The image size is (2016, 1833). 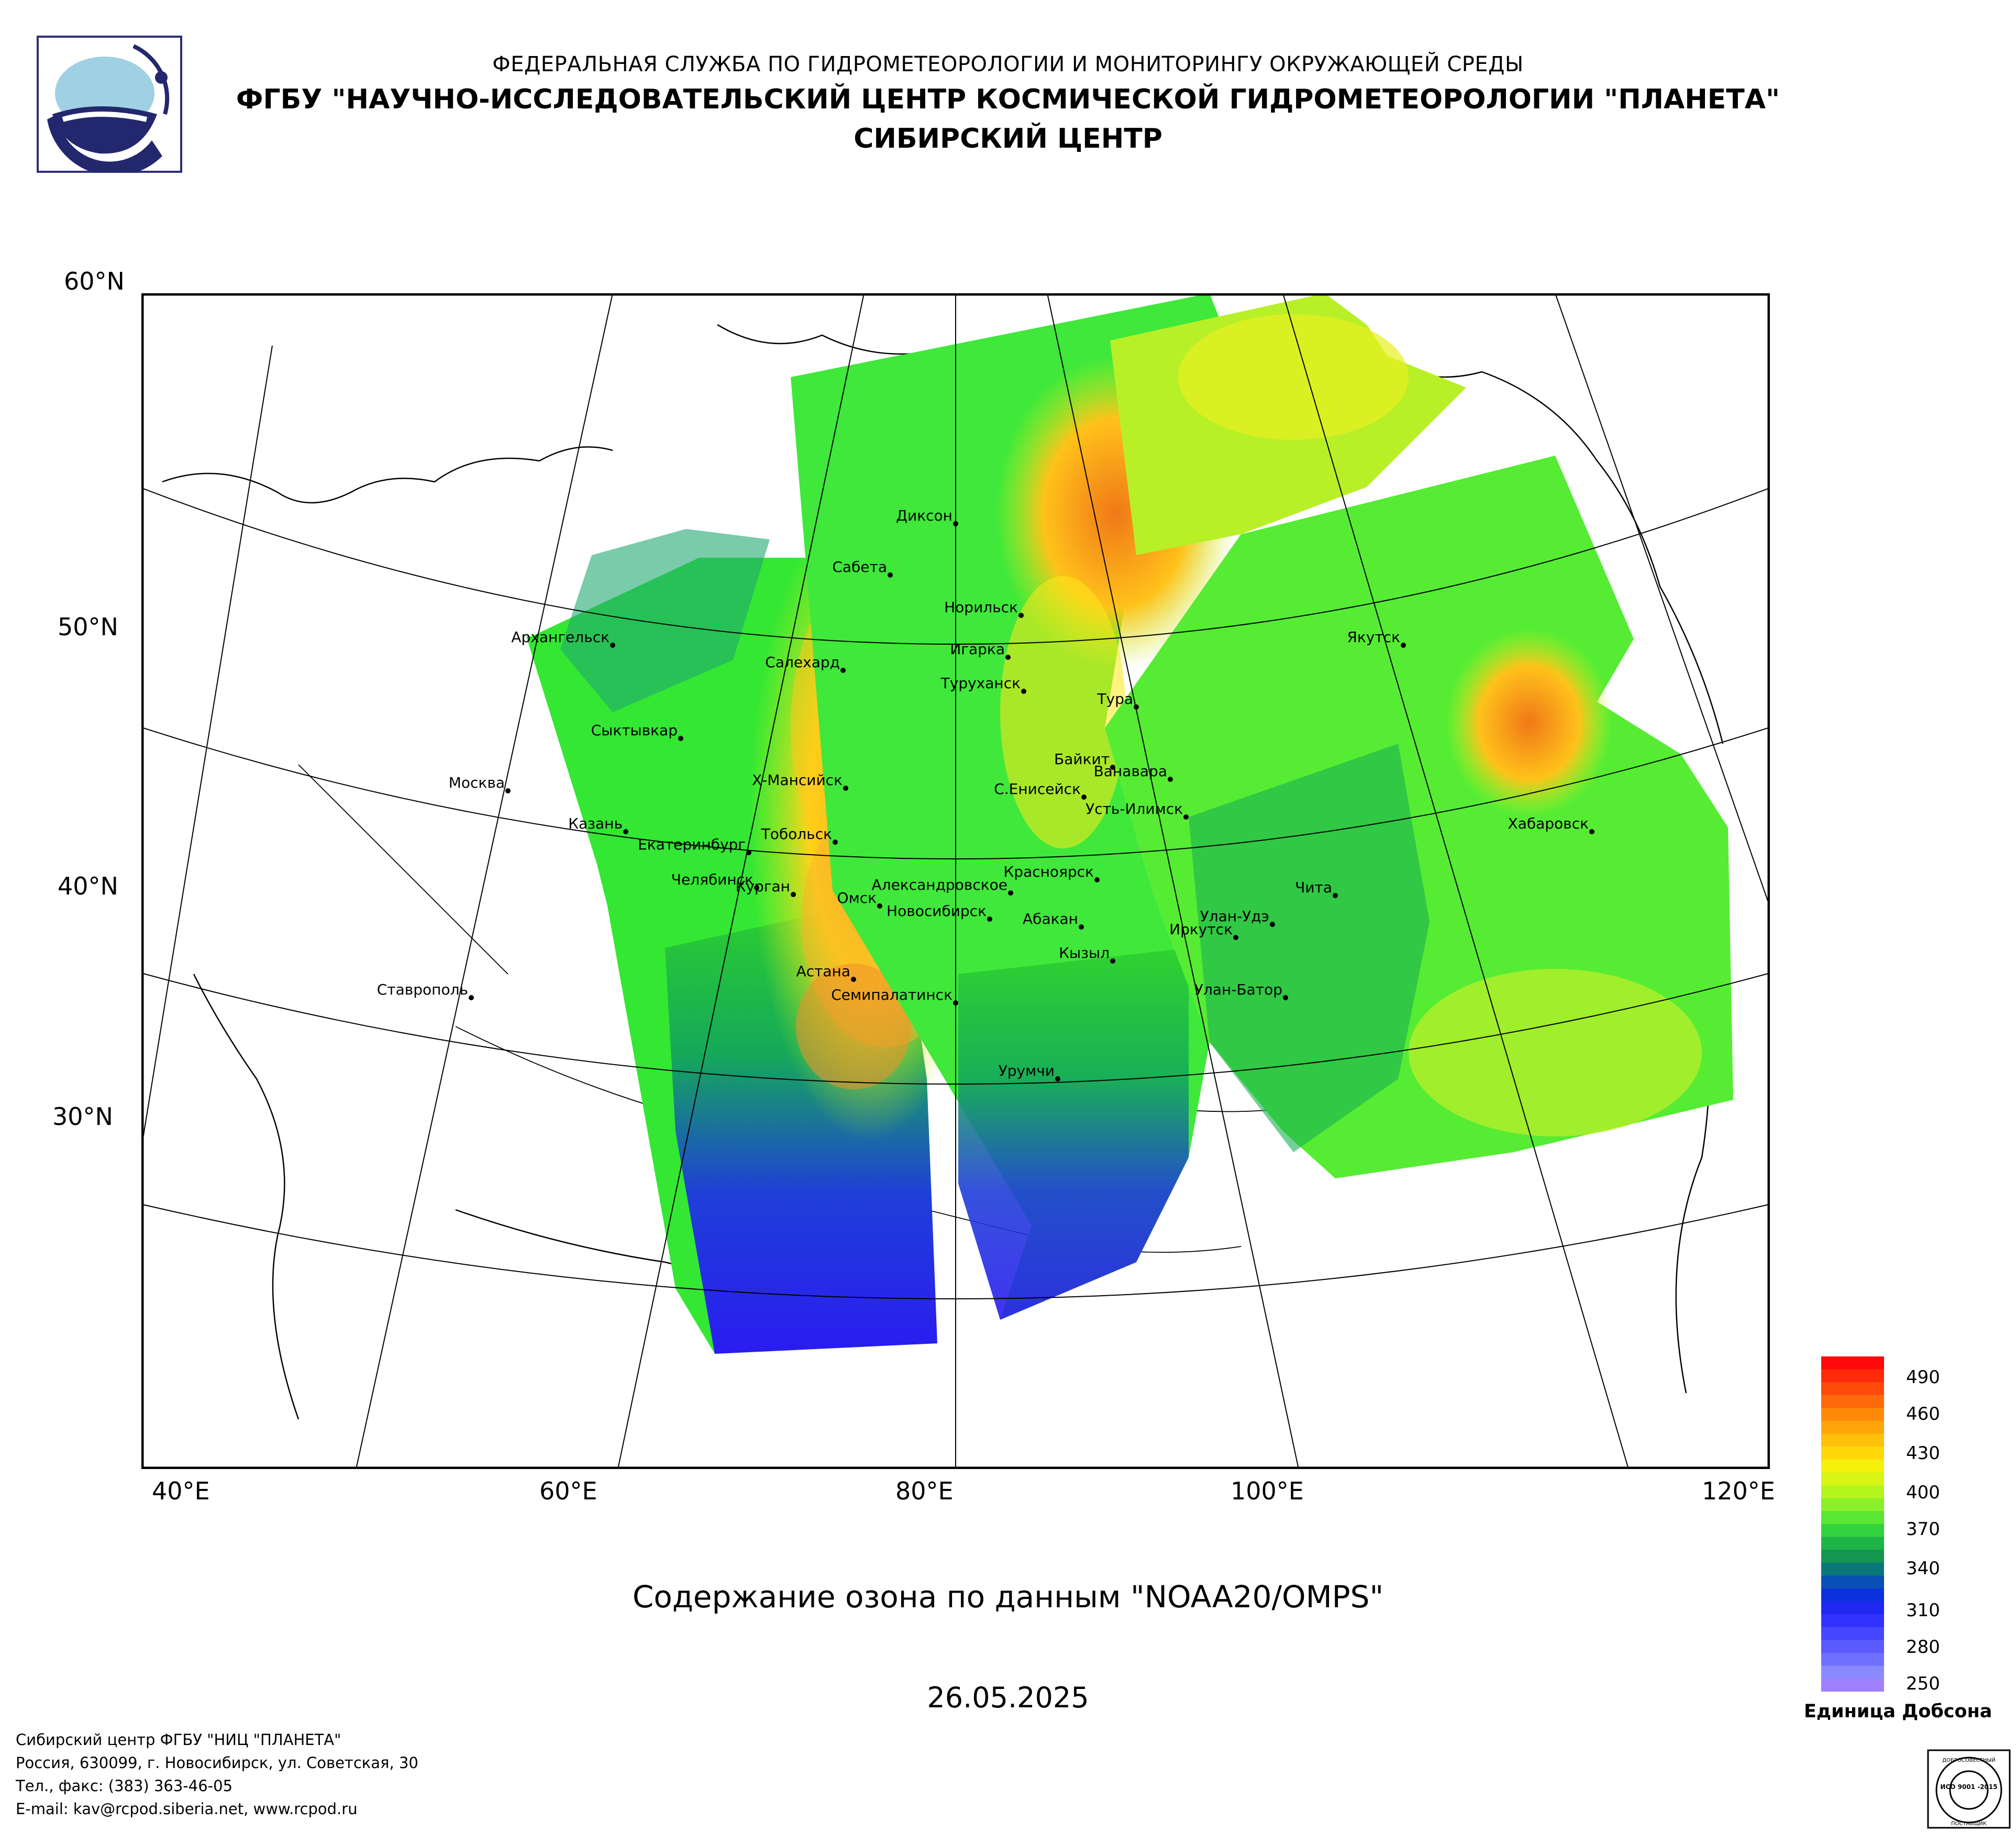 I want to click on header-center: СИБИРСКИЙ ЦЕНТР, so click(x=1008, y=138).